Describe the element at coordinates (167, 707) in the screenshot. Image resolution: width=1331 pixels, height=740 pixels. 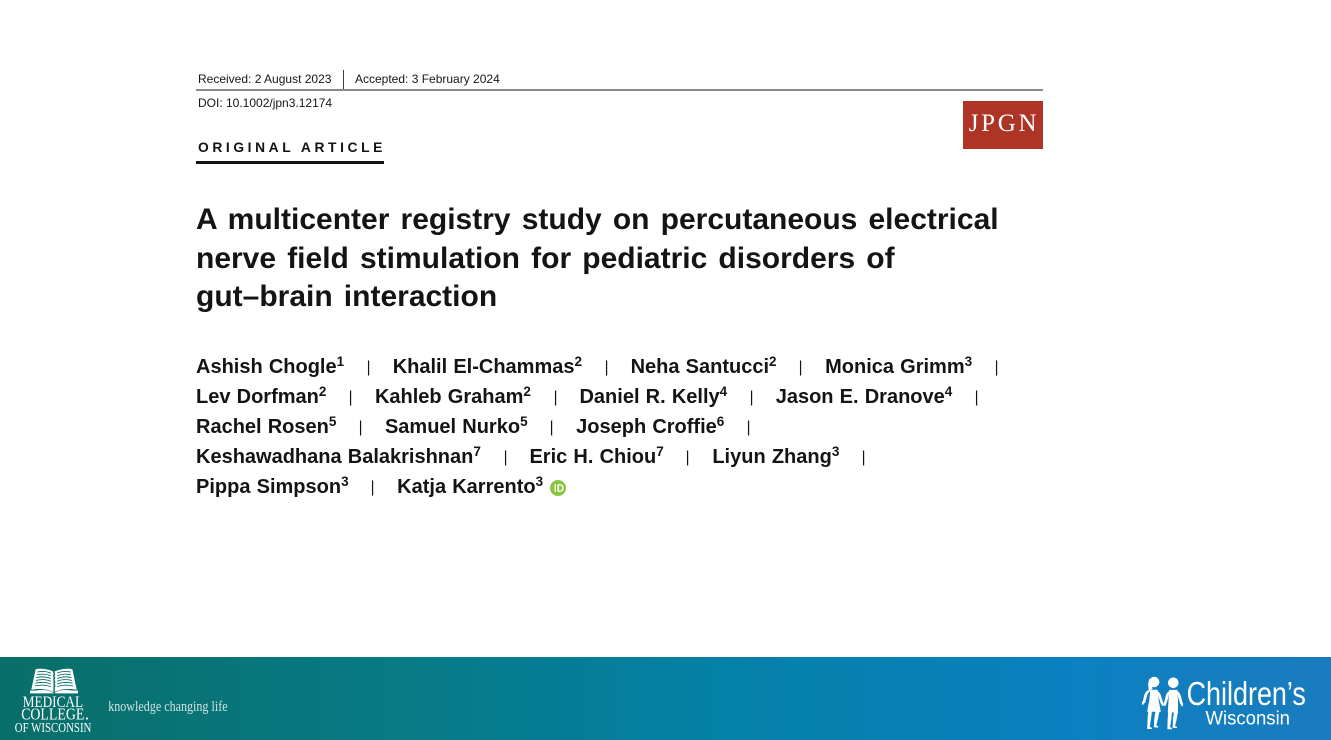
I see `svg-text: knowledge changing life` at that location.